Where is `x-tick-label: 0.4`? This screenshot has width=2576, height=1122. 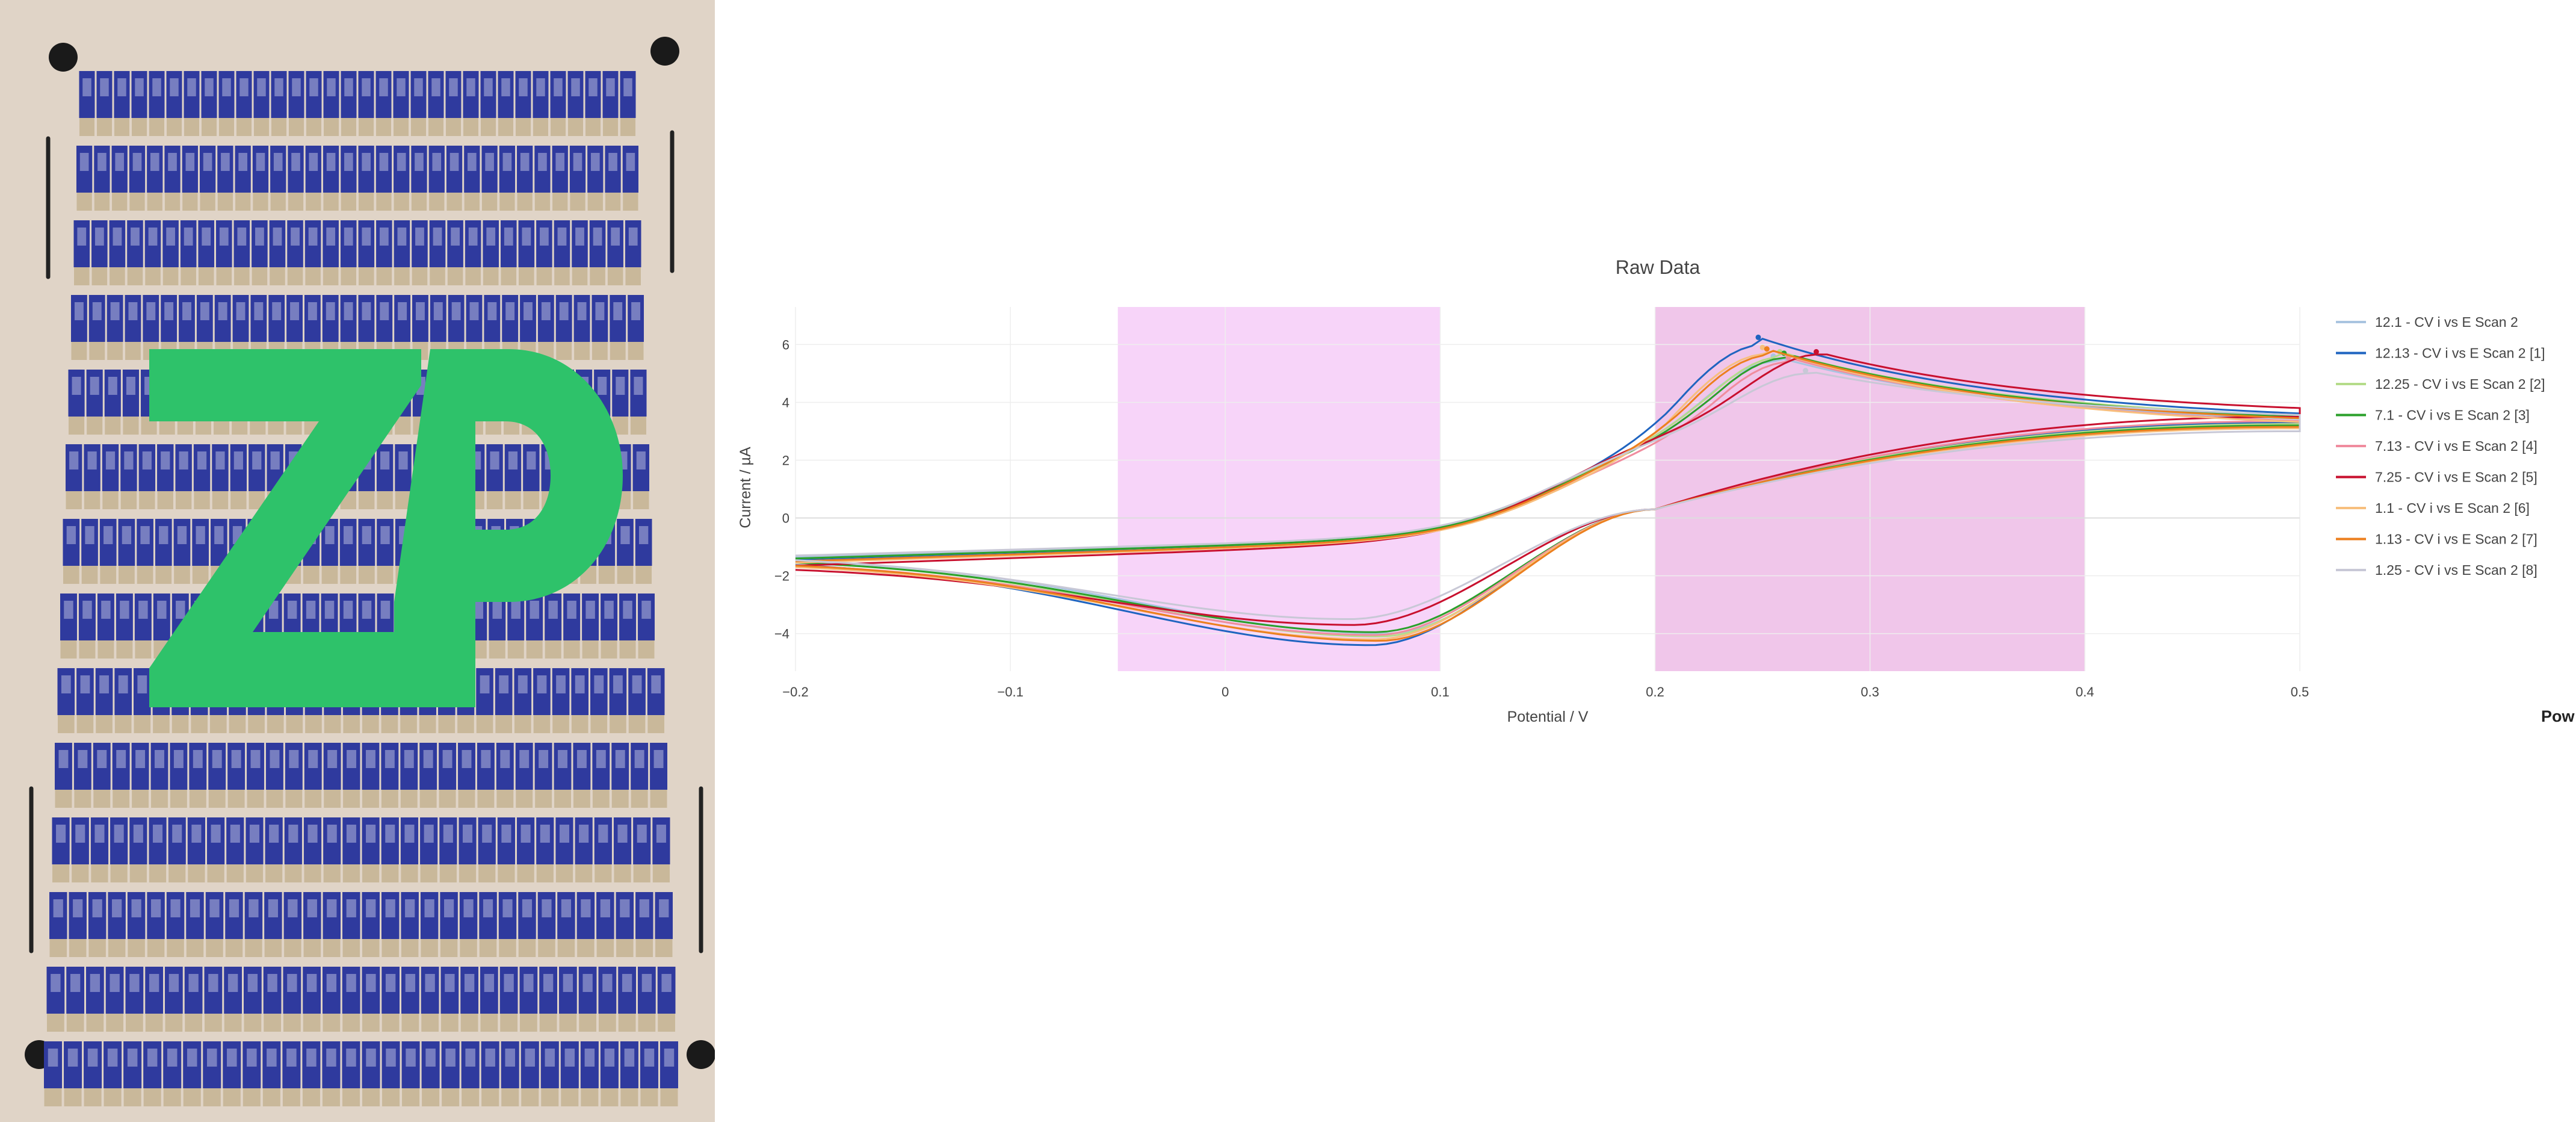
x-tick-label: 0.4 is located at coordinates (2085, 691).